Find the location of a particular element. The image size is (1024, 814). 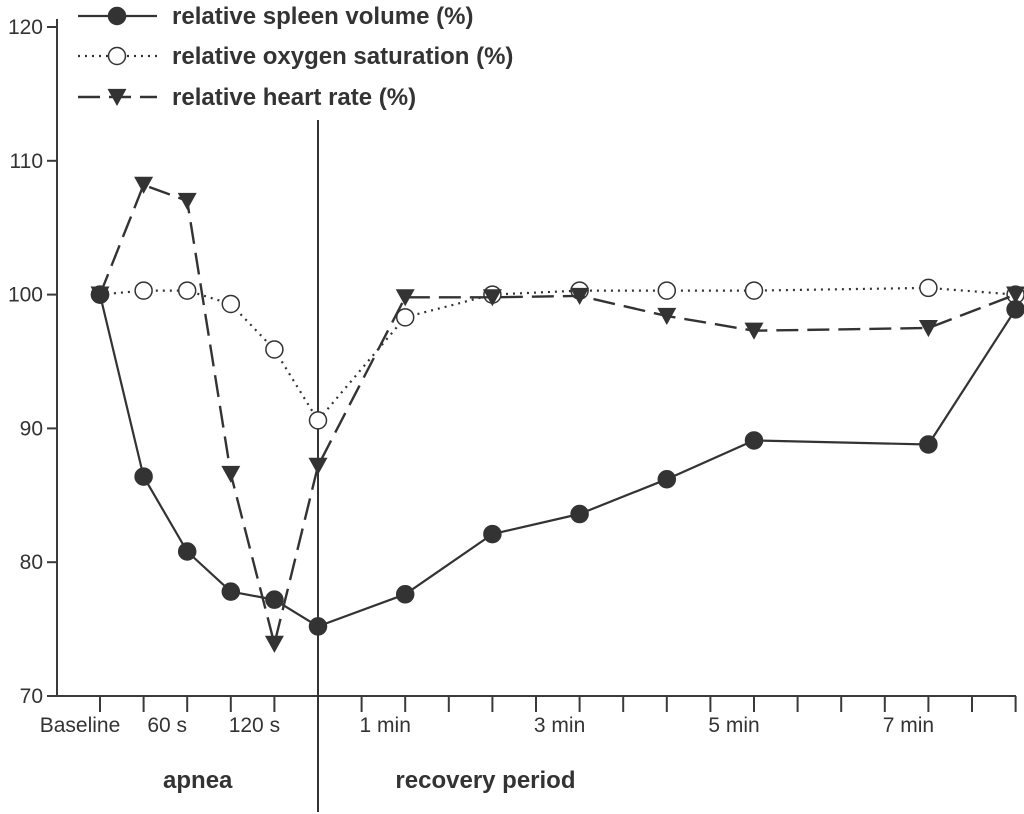

x-tick-label: 5 min is located at coordinates (733, 725).